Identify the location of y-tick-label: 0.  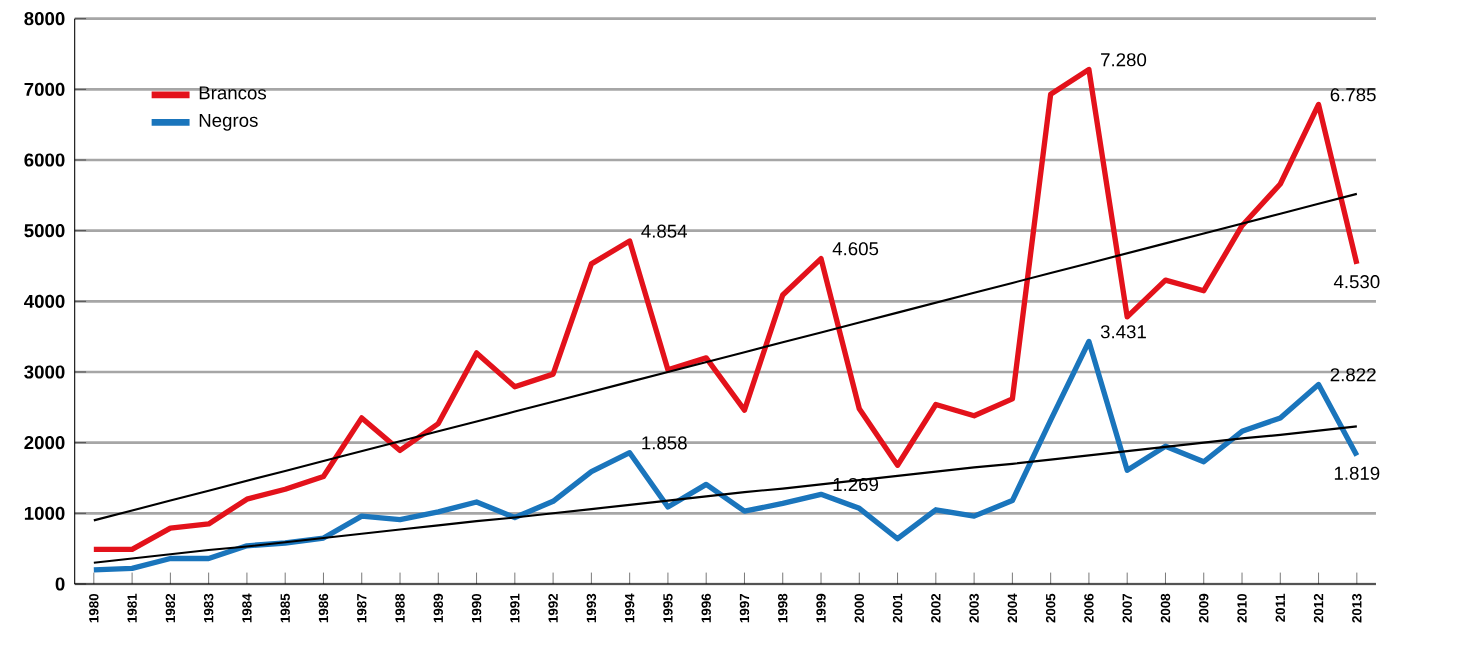
(60, 584).